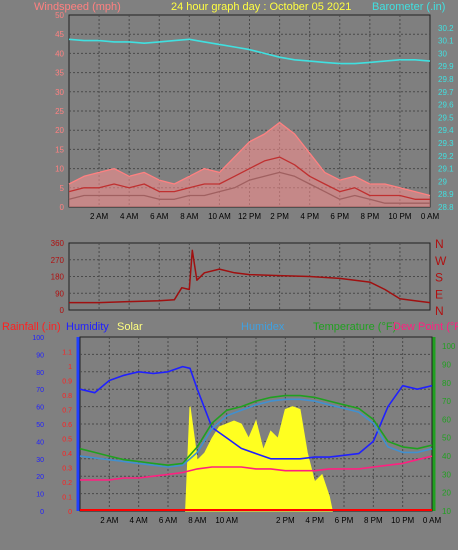 This screenshot has height=550, width=458. What do you see at coordinates (446, 511) in the screenshot?
I see `temperature-tick-label: 10` at bounding box center [446, 511].